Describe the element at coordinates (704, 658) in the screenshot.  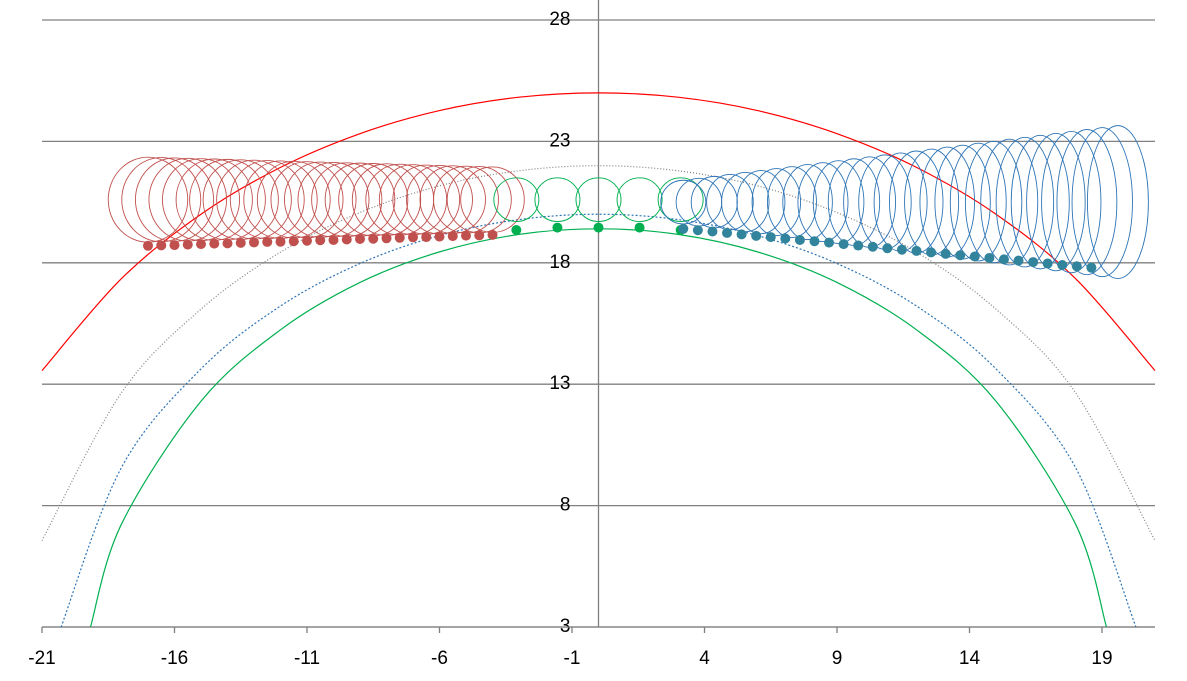
I see `x-tick-label: 4` at that location.